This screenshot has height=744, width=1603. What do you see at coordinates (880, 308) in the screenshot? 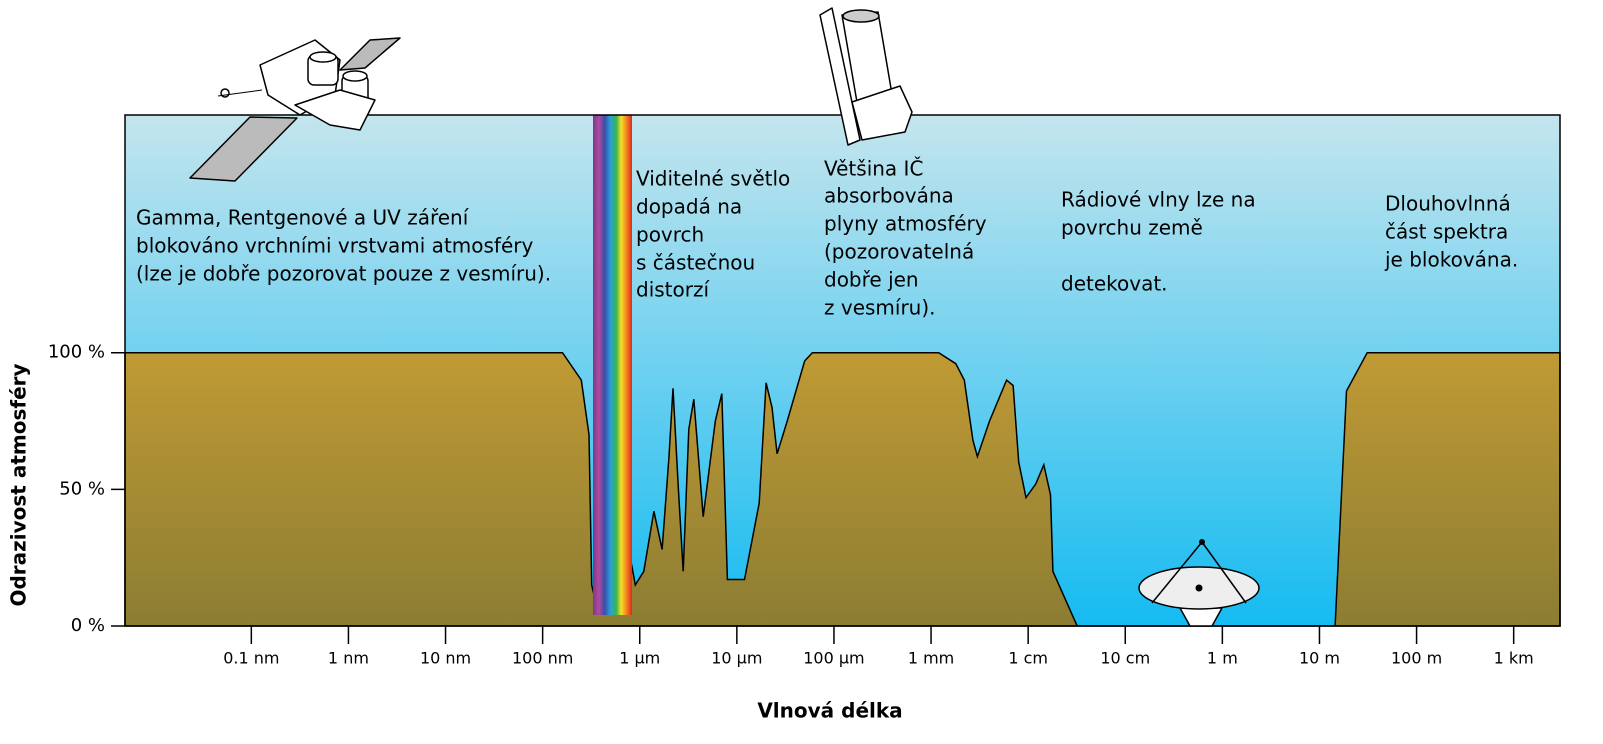
I see `annotation: z vesmíru).` at bounding box center [880, 308].